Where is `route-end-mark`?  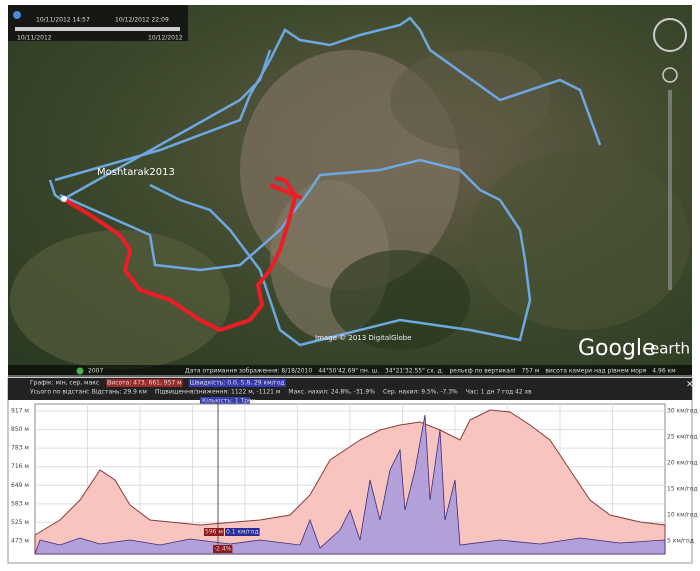 route-end-mark is located at coordinates (286, 191).